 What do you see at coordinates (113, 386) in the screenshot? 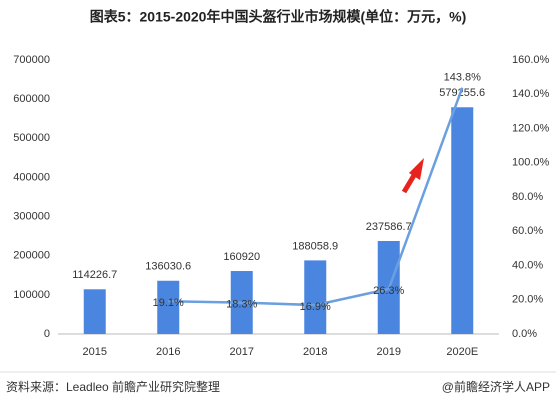
I see `source: 资料来源：Leadleo 前瞻产业研究院整理` at bounding box center [113, 386].